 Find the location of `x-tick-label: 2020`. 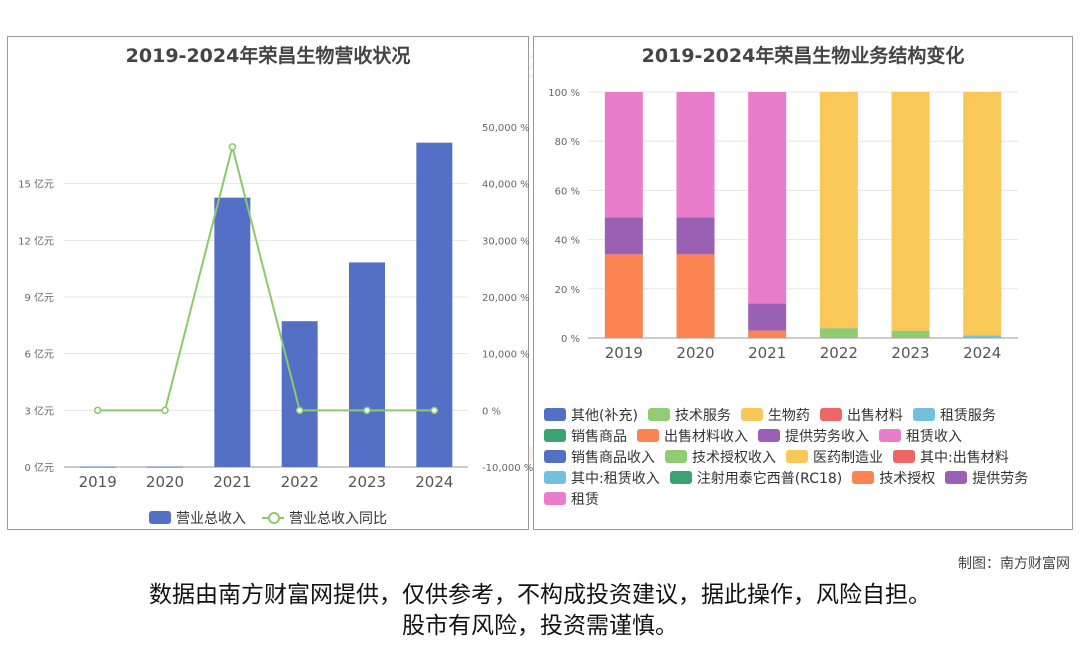

x-tick-label: 2020 is located at coordinates (165, 482).